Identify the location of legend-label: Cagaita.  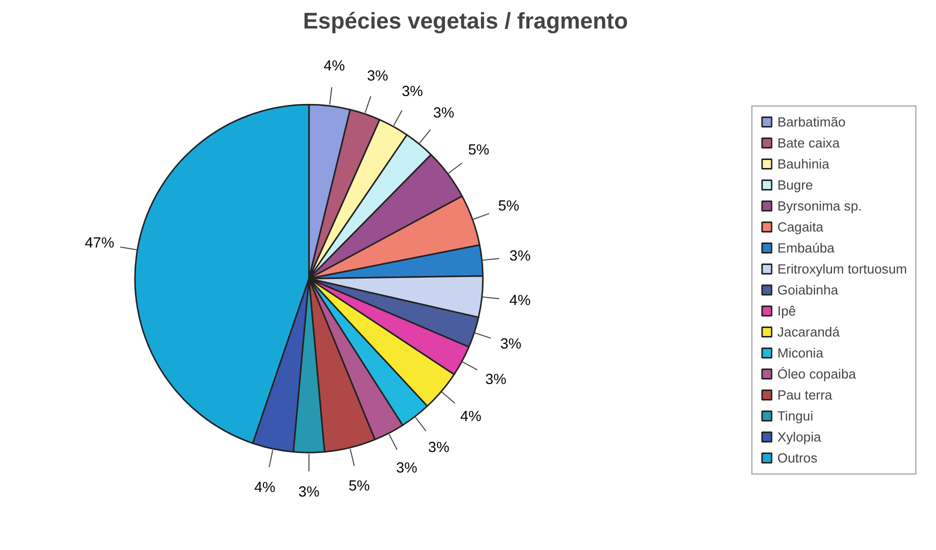
(800, 226).